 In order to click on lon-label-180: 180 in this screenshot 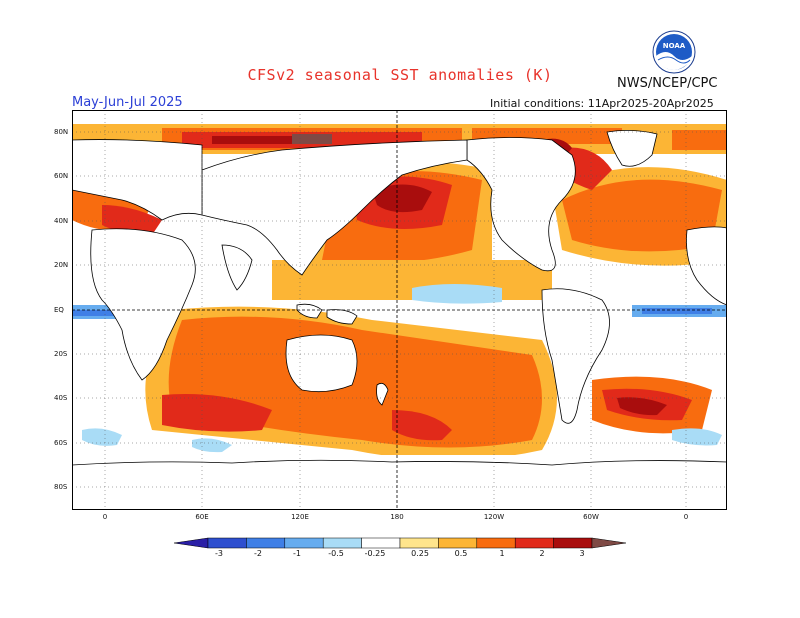, I will do `click(397, 517)`.